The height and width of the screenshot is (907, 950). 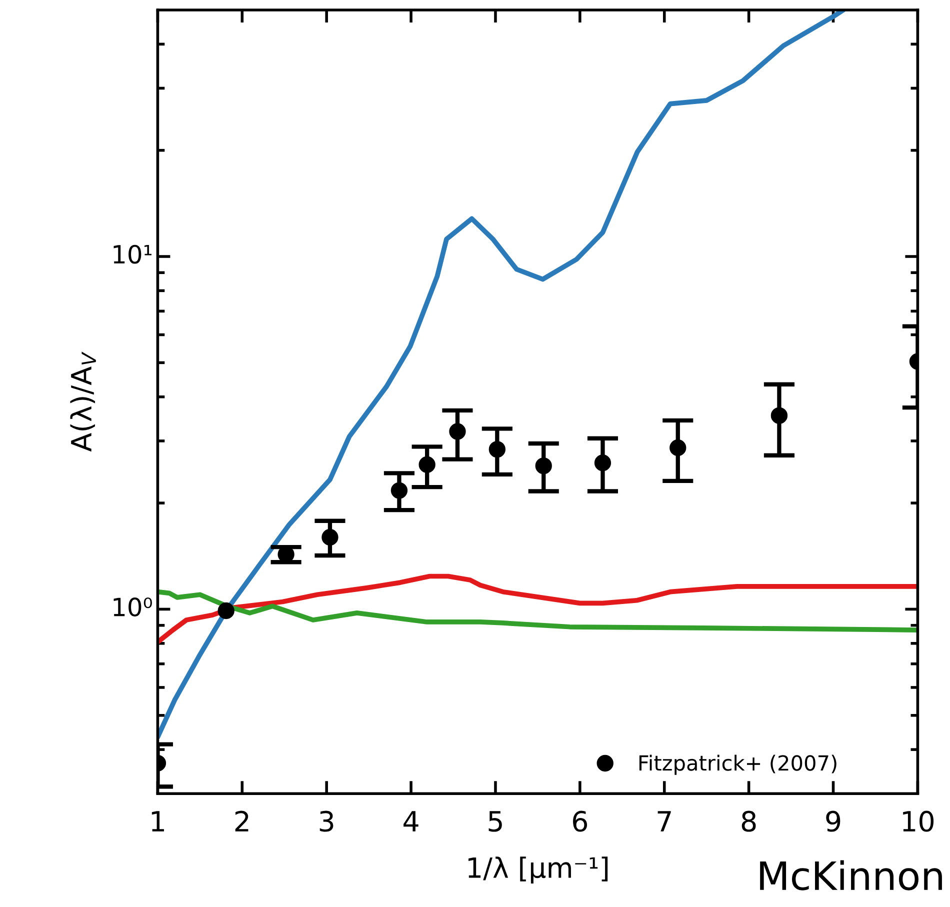 I want to click on x-tick-label: 5, so click(x=495, y=821).